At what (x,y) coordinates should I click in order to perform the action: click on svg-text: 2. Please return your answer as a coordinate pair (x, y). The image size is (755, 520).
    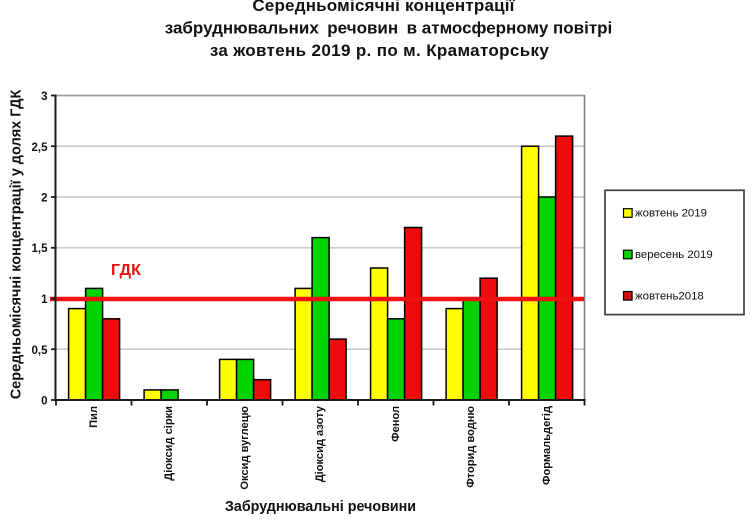
    Looking at the image, I should click on (44, 199).